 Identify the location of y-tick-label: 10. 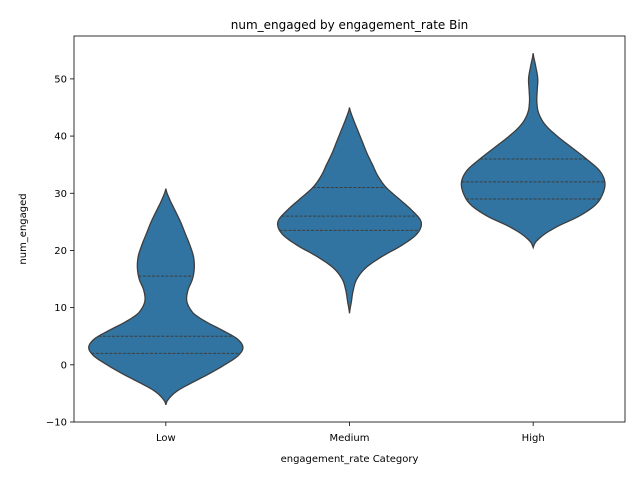
(60, 308).